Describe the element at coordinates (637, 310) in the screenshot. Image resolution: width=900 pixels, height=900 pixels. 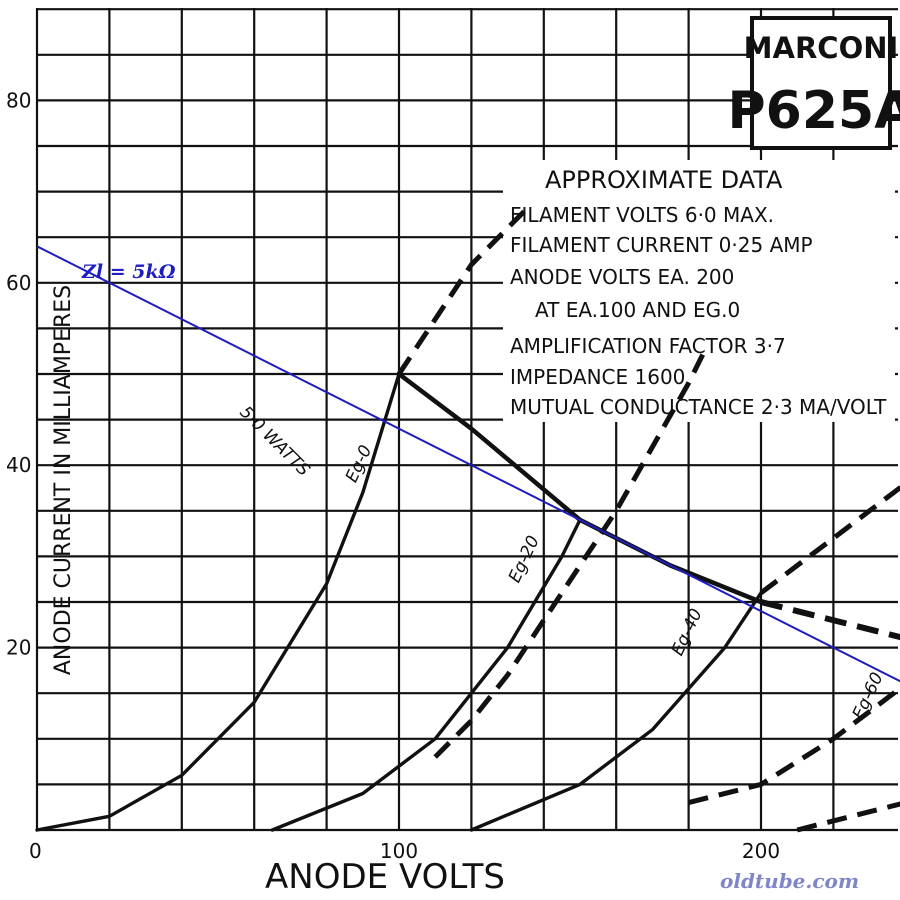
I see `info-line-anode-condition: AT EA.100 AND EG.0` at that location.